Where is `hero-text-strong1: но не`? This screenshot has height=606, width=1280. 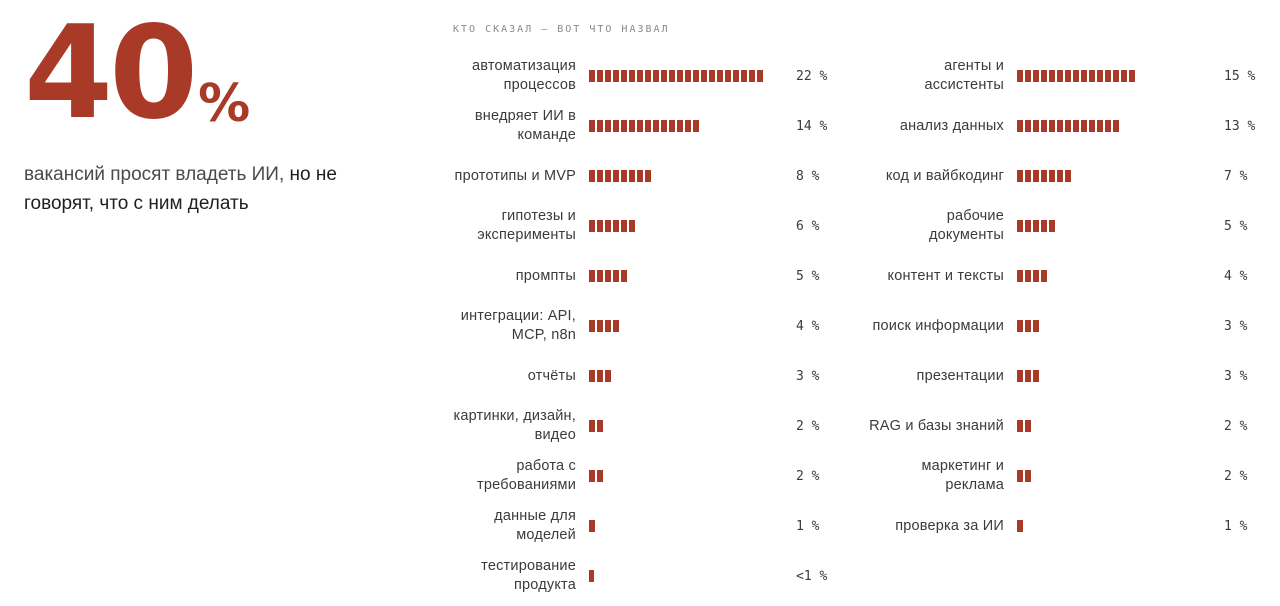 hero-text-strong1: но не is located at coordinates (313, 174).